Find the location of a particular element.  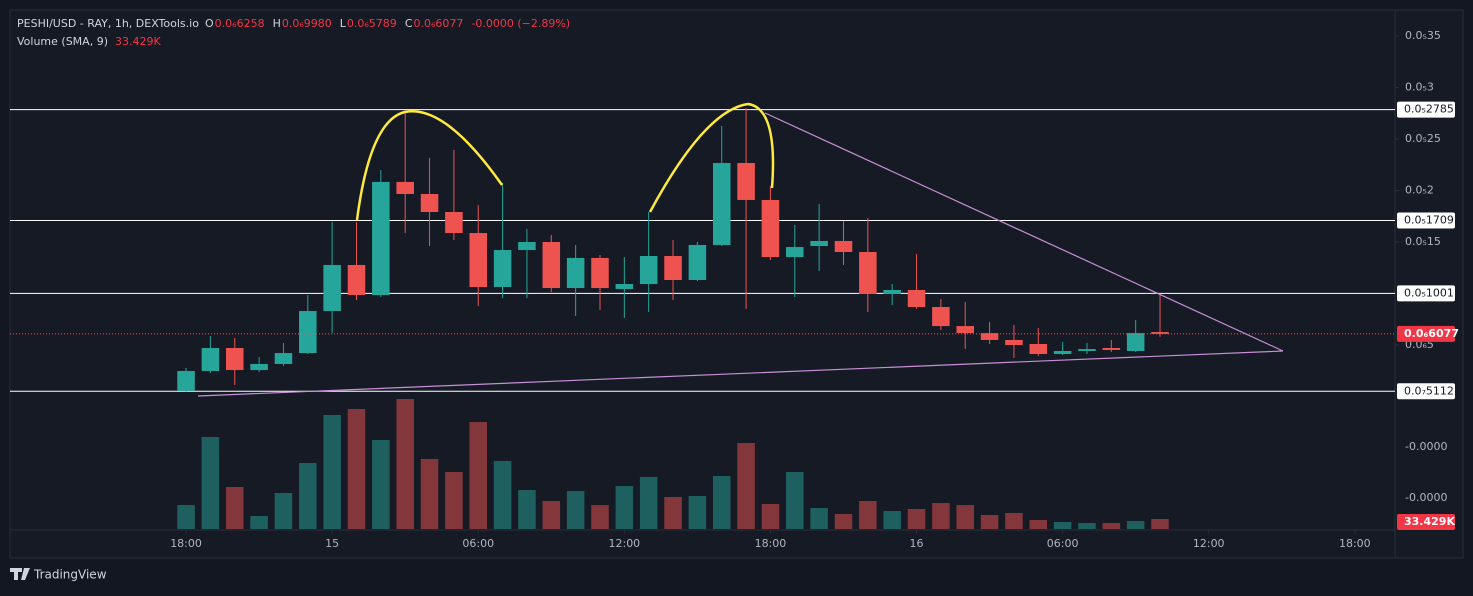

ohlc-key: H is located at coordinates (277, 23).